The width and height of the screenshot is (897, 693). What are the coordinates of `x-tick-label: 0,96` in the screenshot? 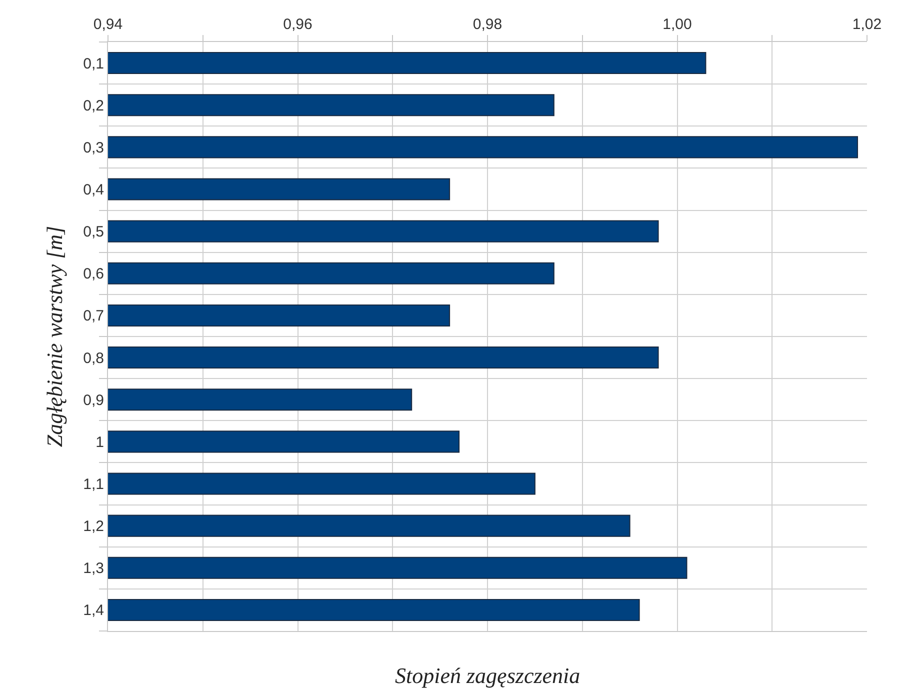 It's located at (297, 24).